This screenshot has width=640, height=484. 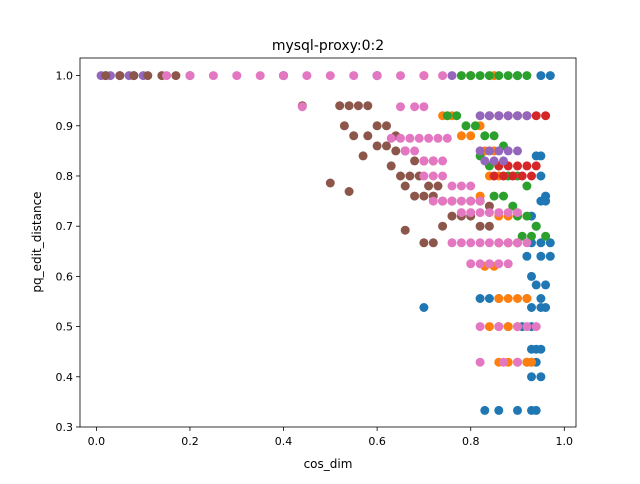 I want to click on y-tick-label: 0.5, so click(x=65, y=327).